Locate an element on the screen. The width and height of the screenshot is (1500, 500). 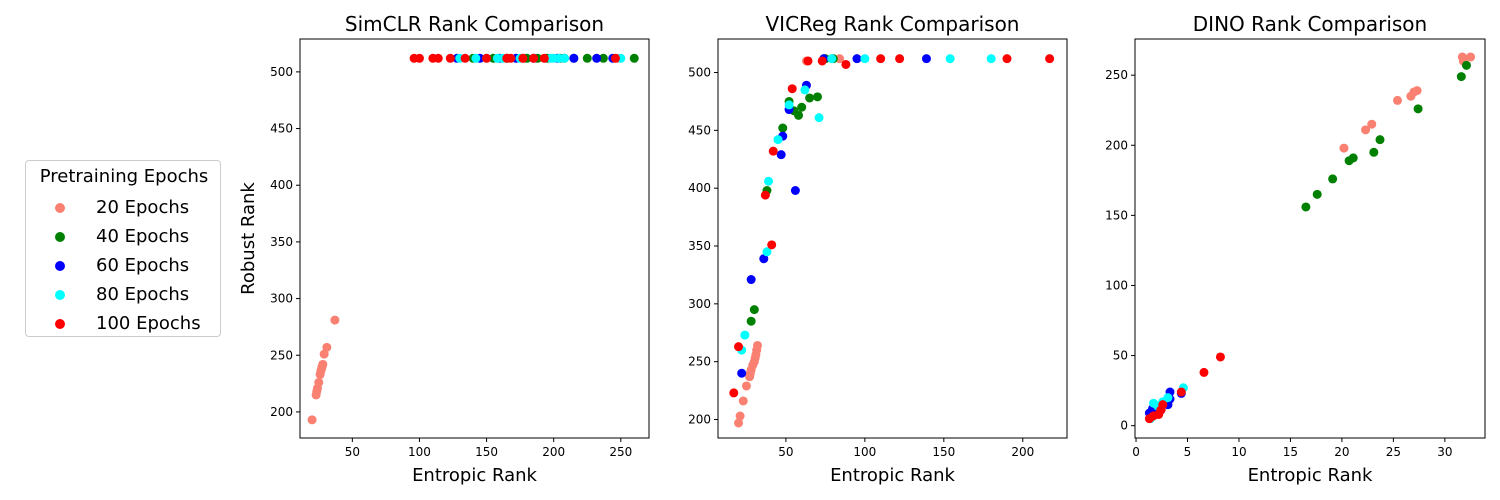
legend-title: Pretraining Epochs is located at coordinates (124, 176).